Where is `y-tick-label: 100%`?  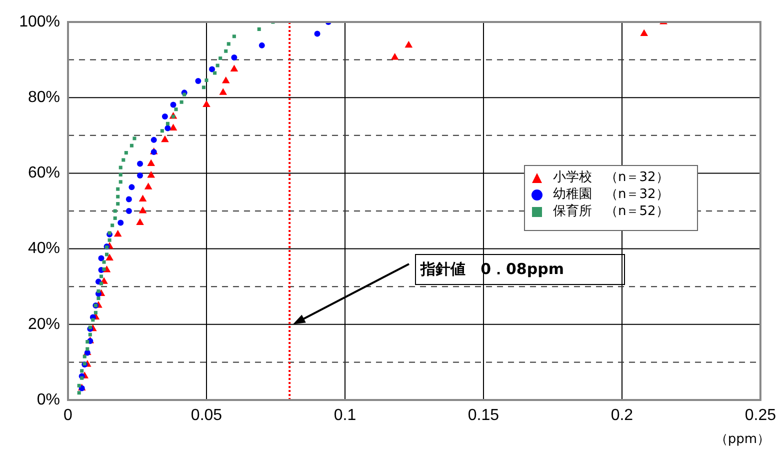 y-tick-label: 100% is located at coordinates (39, 21).